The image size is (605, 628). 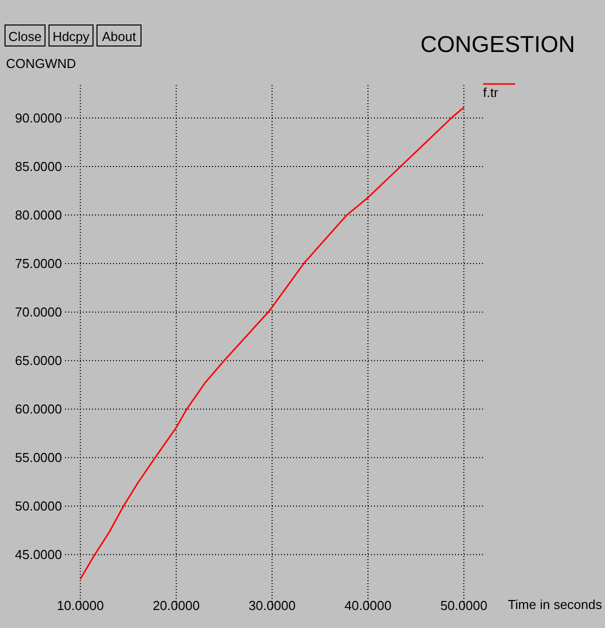 I want to click on button: Close, so click(x=25, y=35).